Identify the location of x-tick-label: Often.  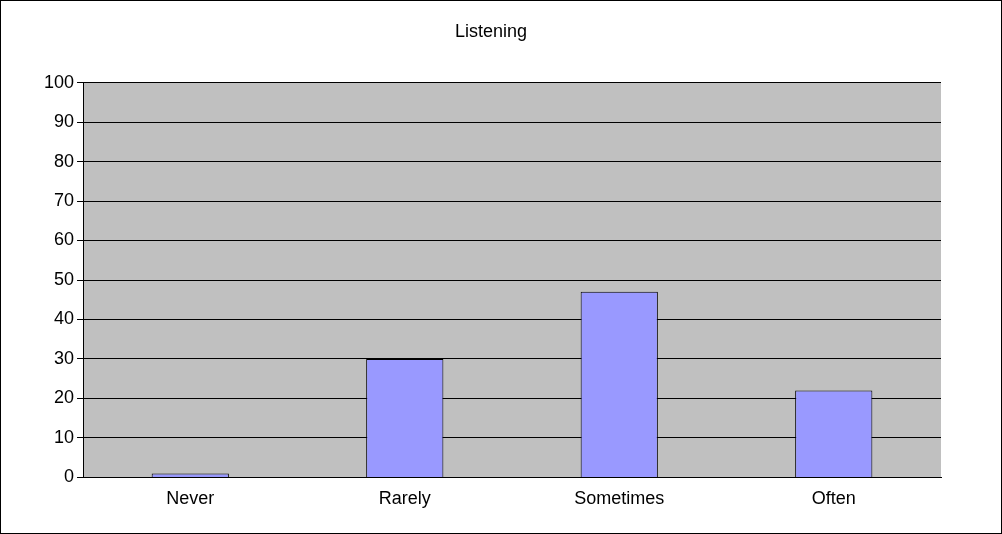
(833, 498).